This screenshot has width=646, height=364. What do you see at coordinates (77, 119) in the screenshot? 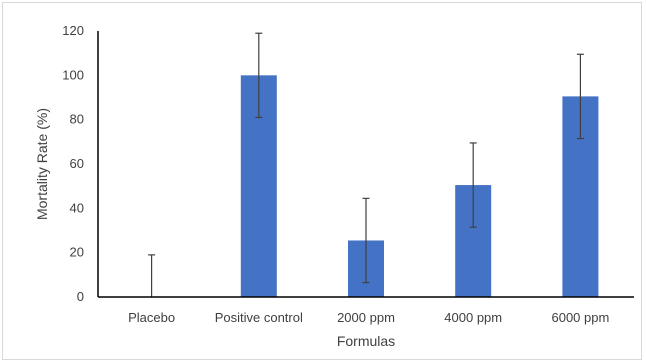
I see `y-tick-label: 80` at bounding box center [77, 119].